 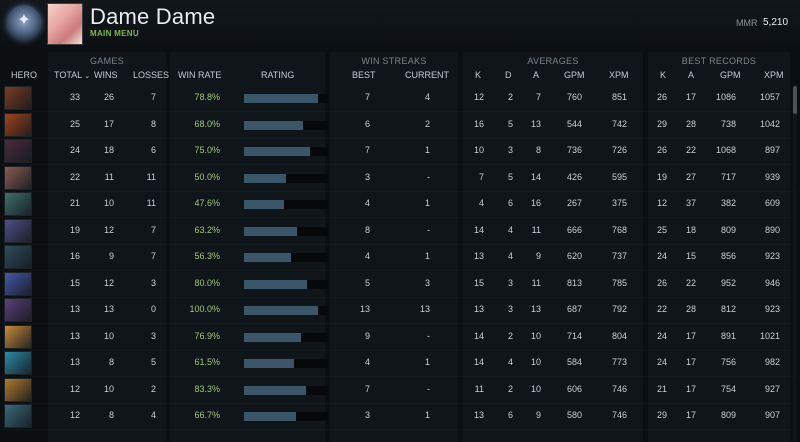 I want to click on cell-xpm: 746, so click(x=619, y=388).